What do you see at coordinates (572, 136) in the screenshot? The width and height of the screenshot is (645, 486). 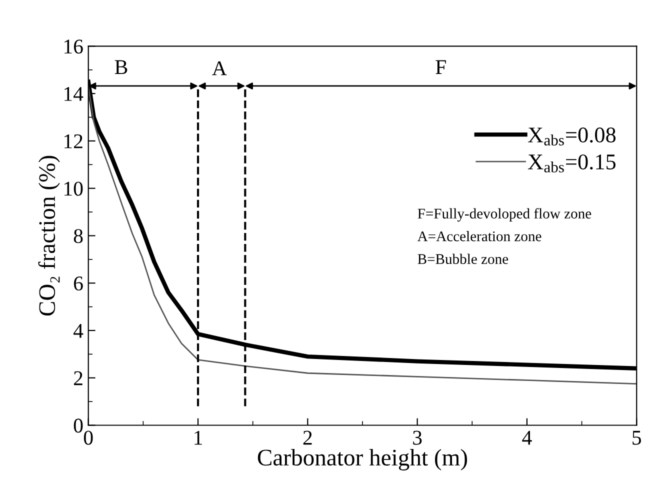 I see `legend-label: X$_{abs}$=0.08` at bounding box center [572, 136].